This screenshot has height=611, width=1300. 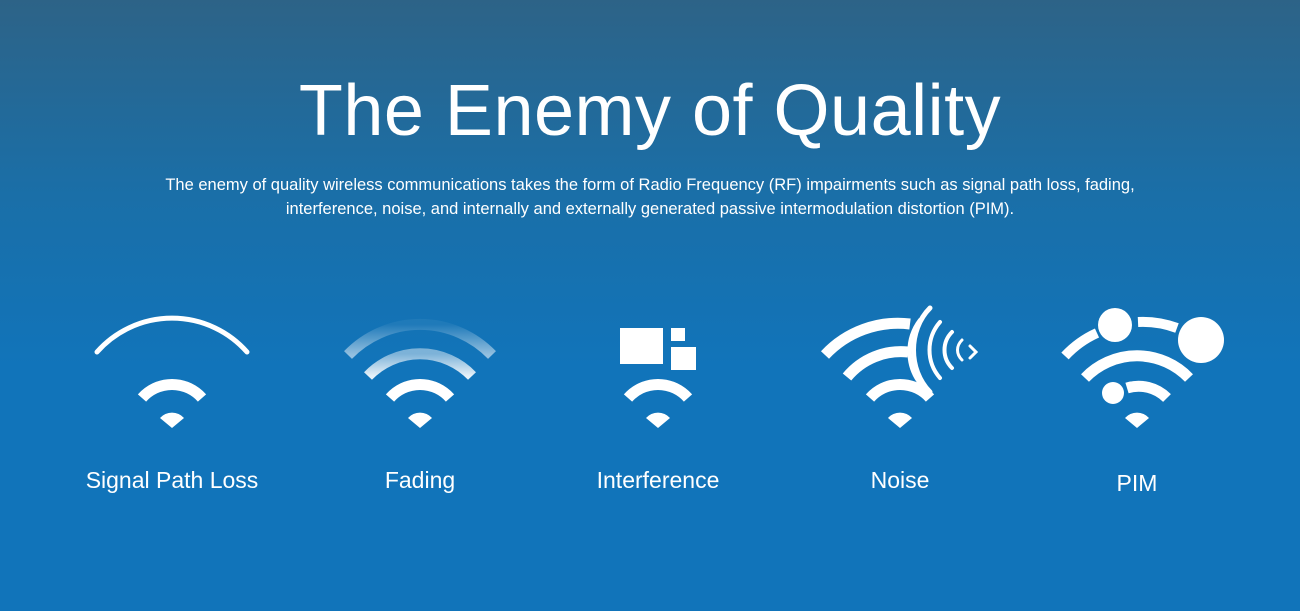 What do you see at coordinates (172, 480) in the screenshot?
I see `impairment-label: Signal Path Loss` at bounding box center [172, 480].